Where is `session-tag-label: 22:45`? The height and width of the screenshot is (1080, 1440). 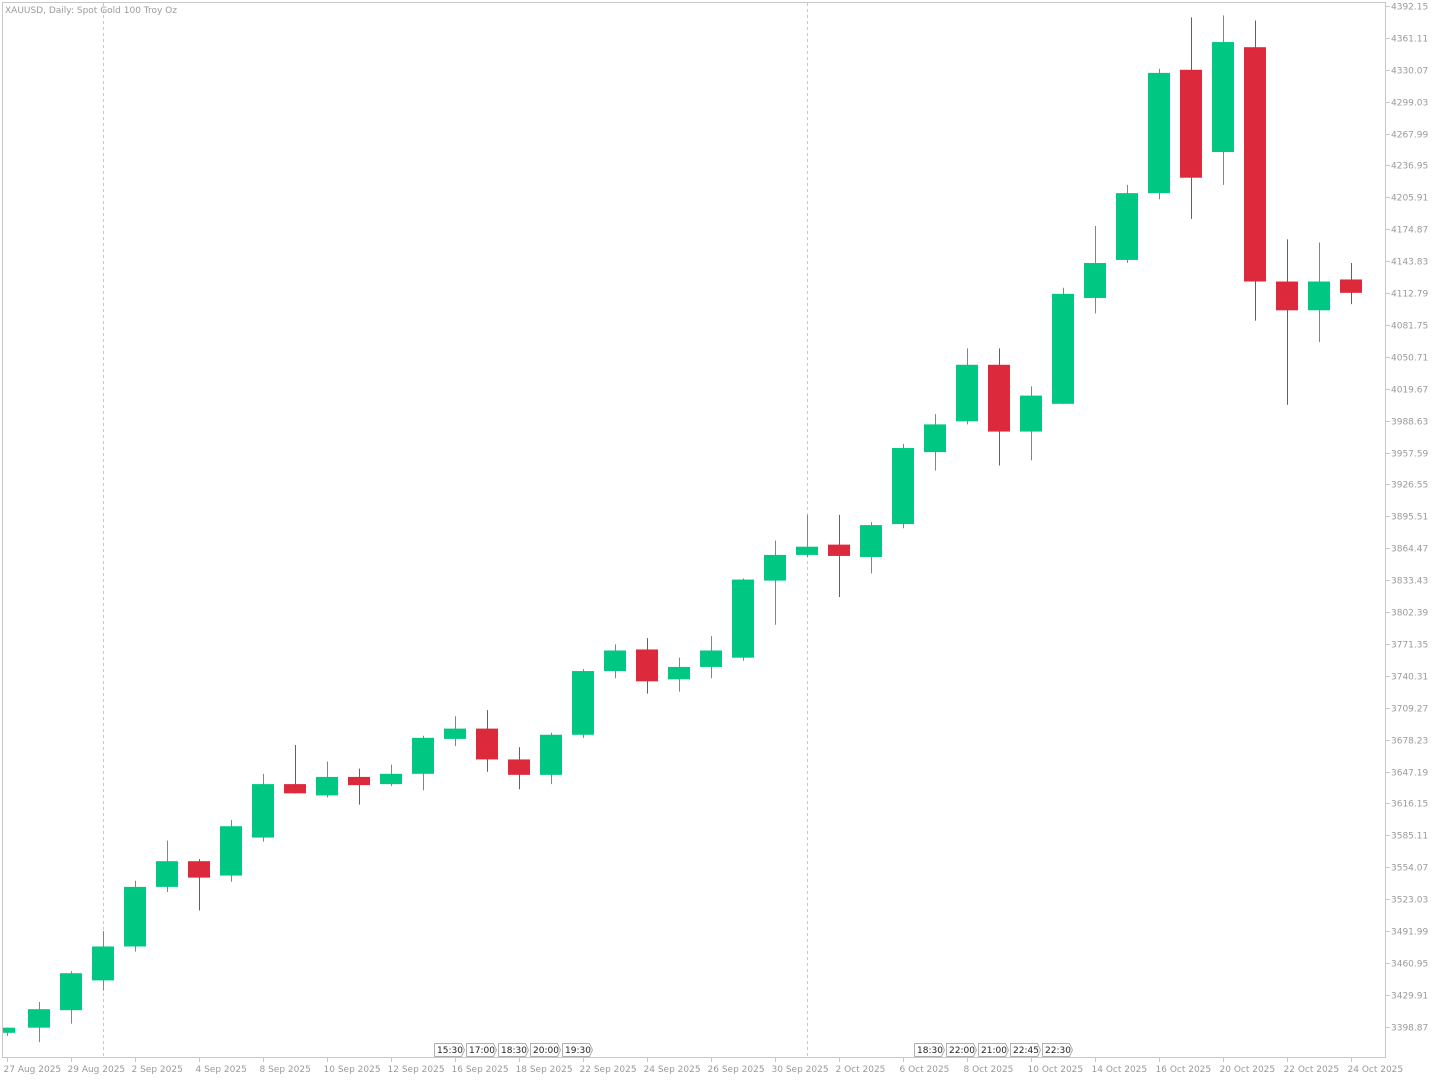
session-tag-label: 22:45 is located at coordinates (1026, 1051).